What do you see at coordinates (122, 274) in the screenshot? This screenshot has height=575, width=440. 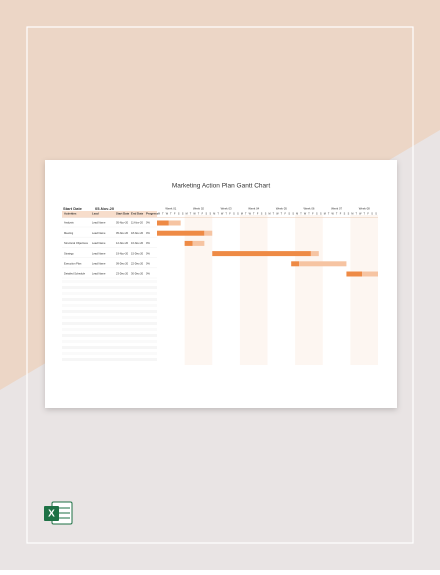 I see `row-start: 23-Dec-20` at bounding box center [122, 274].